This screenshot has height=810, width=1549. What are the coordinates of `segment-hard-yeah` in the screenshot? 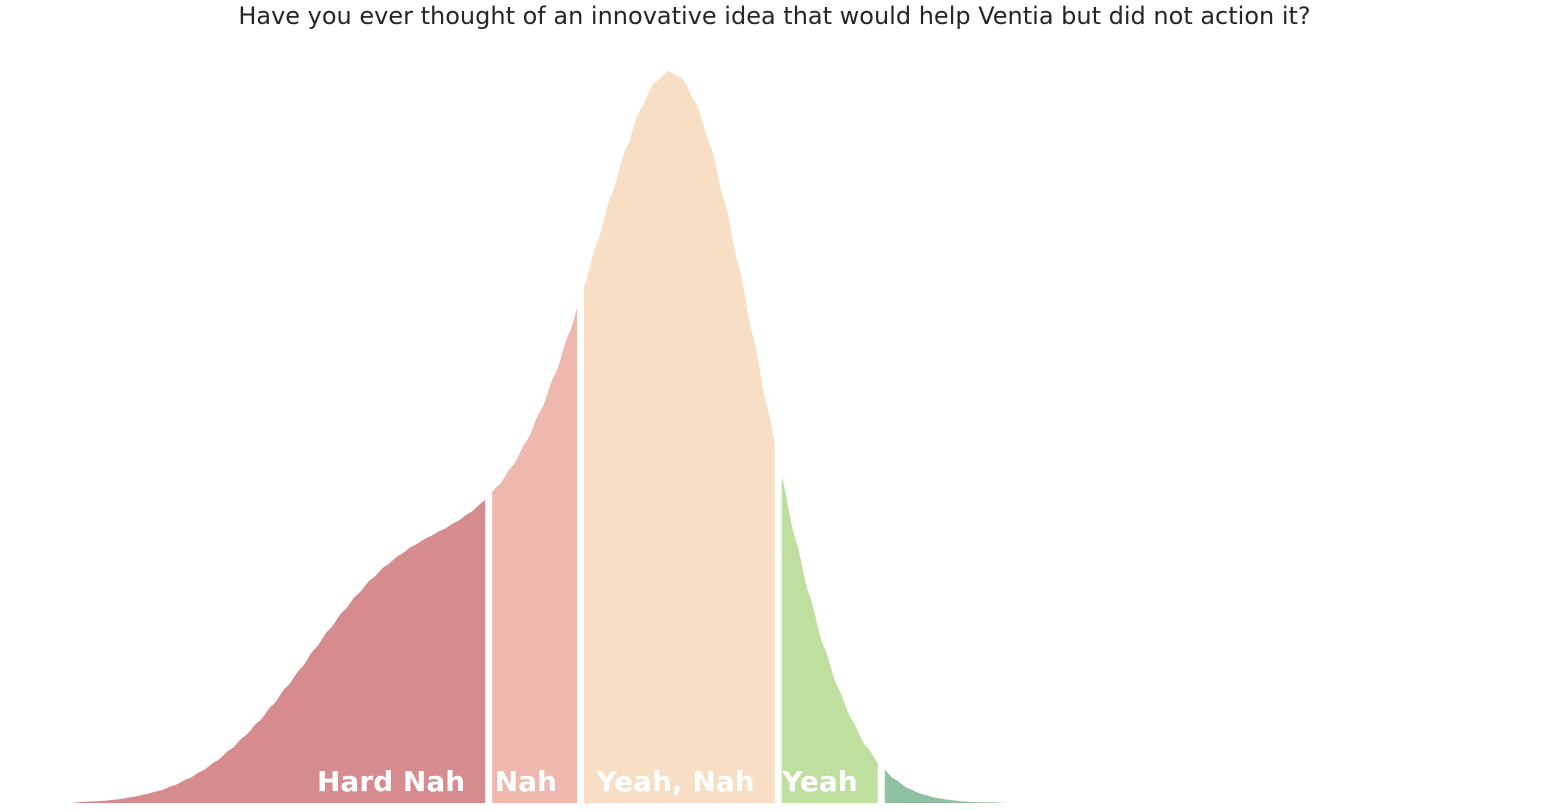 It's located at (1185, 786).